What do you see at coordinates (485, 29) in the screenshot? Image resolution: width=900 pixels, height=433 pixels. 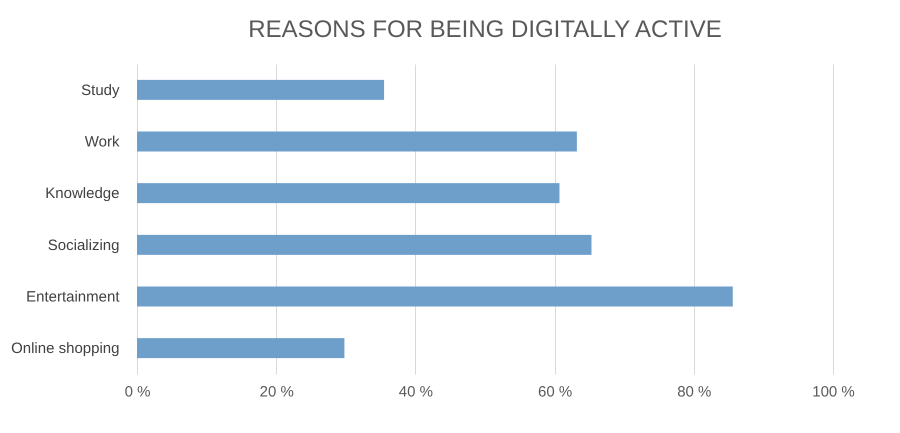 I see `chart-title: REASONS FOR BEING DIGITALLY ACTIVE` at bounding box center [485, 29].